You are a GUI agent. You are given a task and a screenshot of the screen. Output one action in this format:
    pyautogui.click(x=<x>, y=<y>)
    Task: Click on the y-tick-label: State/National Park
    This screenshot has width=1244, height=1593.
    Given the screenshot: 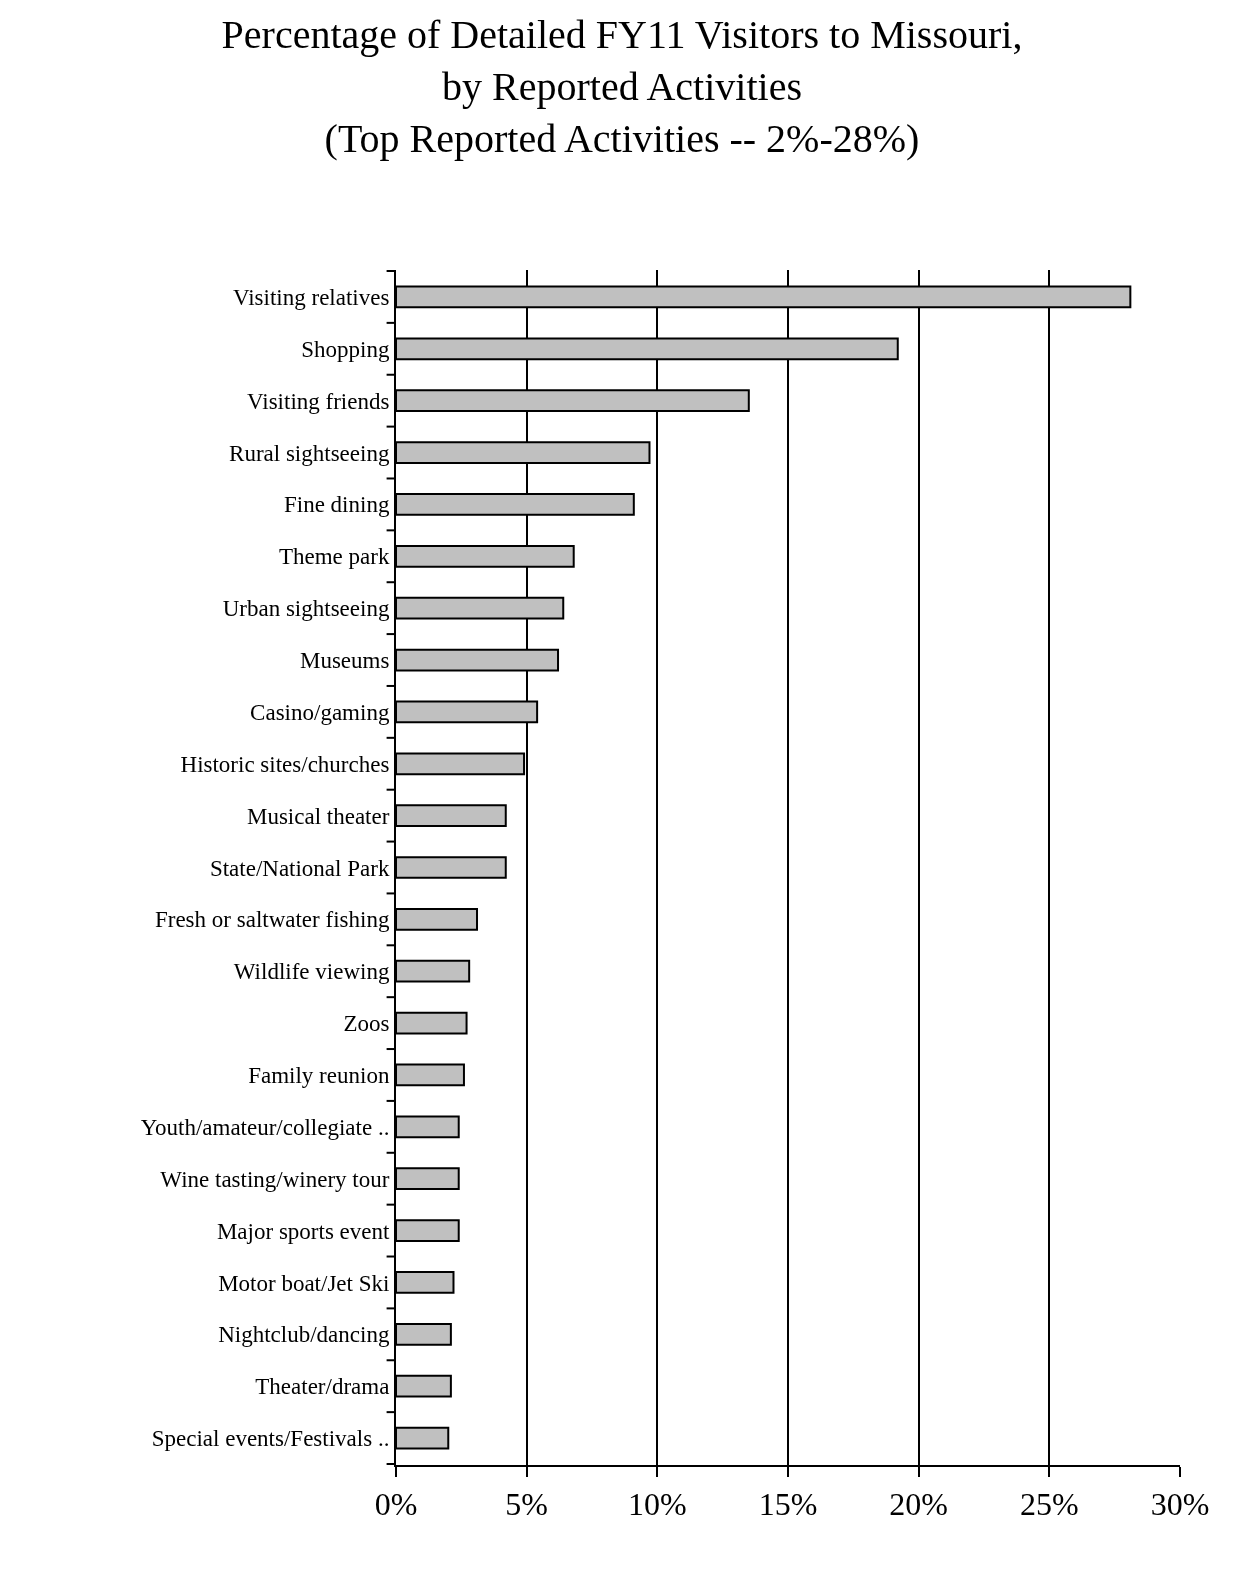 What is the action you would take?
    pyautogui.click(x=299, y=868)
    